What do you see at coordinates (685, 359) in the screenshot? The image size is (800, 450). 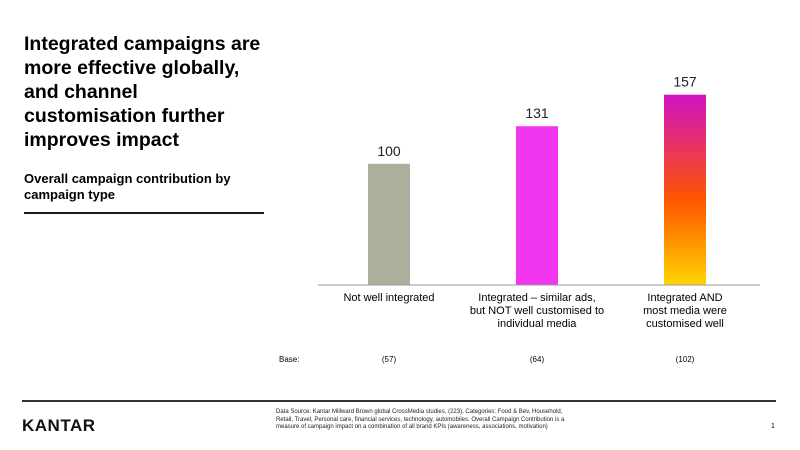 I see `base-value-3: (102)` at bounding box center [685, 359].